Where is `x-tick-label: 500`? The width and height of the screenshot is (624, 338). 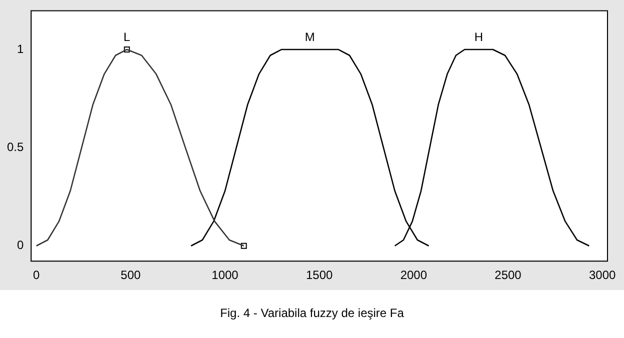 x-tick-label: 500 is located at coordinates (131, 275).